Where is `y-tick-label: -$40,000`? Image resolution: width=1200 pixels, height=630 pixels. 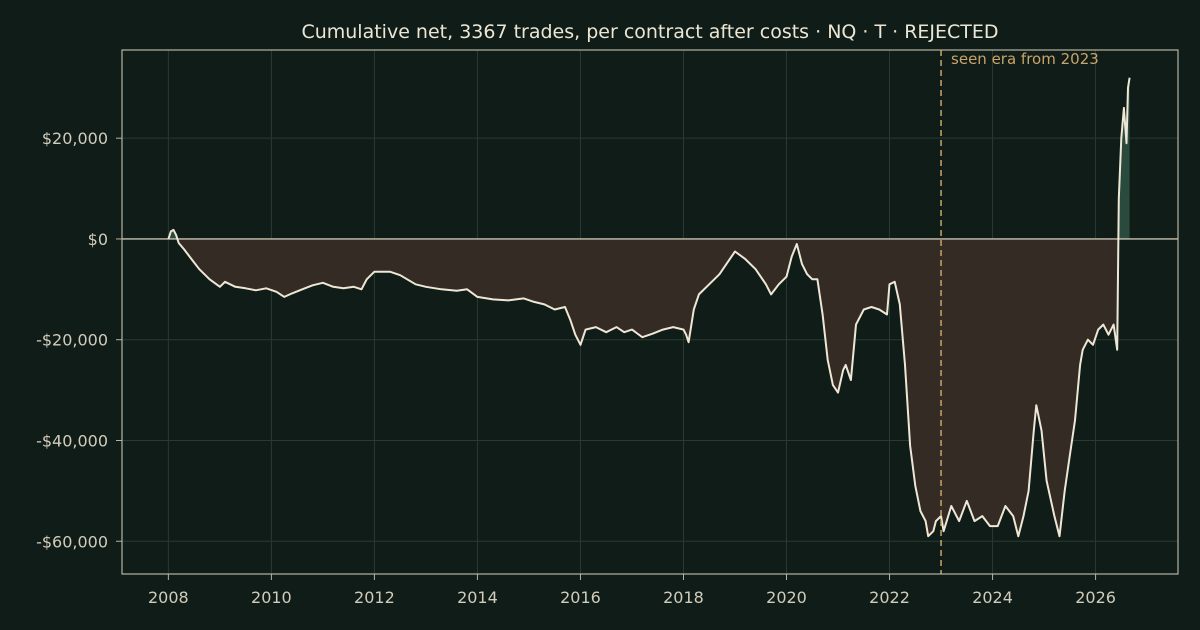 y-tick-label: -$40,000 is located at coordinates (72, 440).